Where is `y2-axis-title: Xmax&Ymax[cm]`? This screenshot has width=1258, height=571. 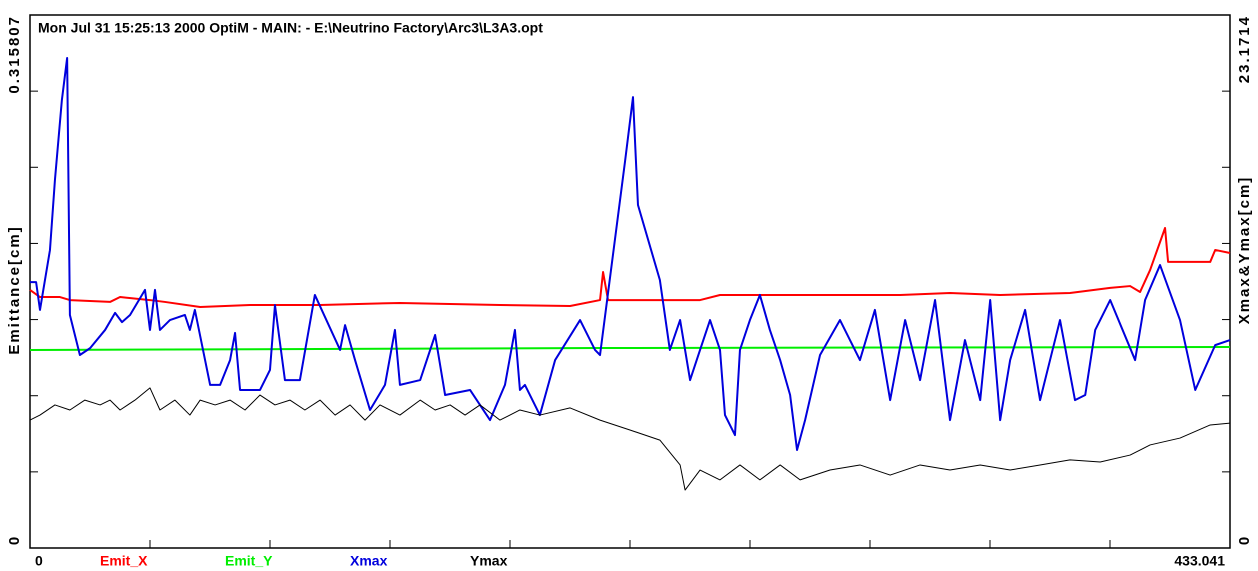 y2-axis-title: Xmax&Ymax[cm] is located at coordinates (1244, 250).